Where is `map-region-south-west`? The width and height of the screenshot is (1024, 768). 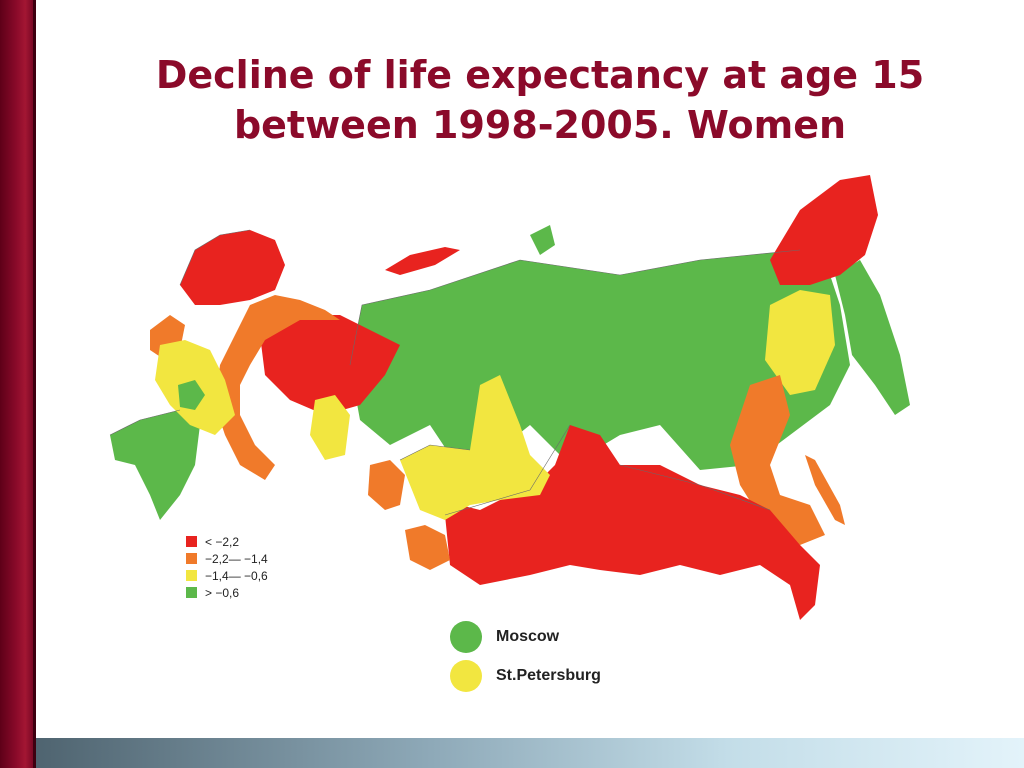 map-region-south-west is located at coordinates (155, 465).